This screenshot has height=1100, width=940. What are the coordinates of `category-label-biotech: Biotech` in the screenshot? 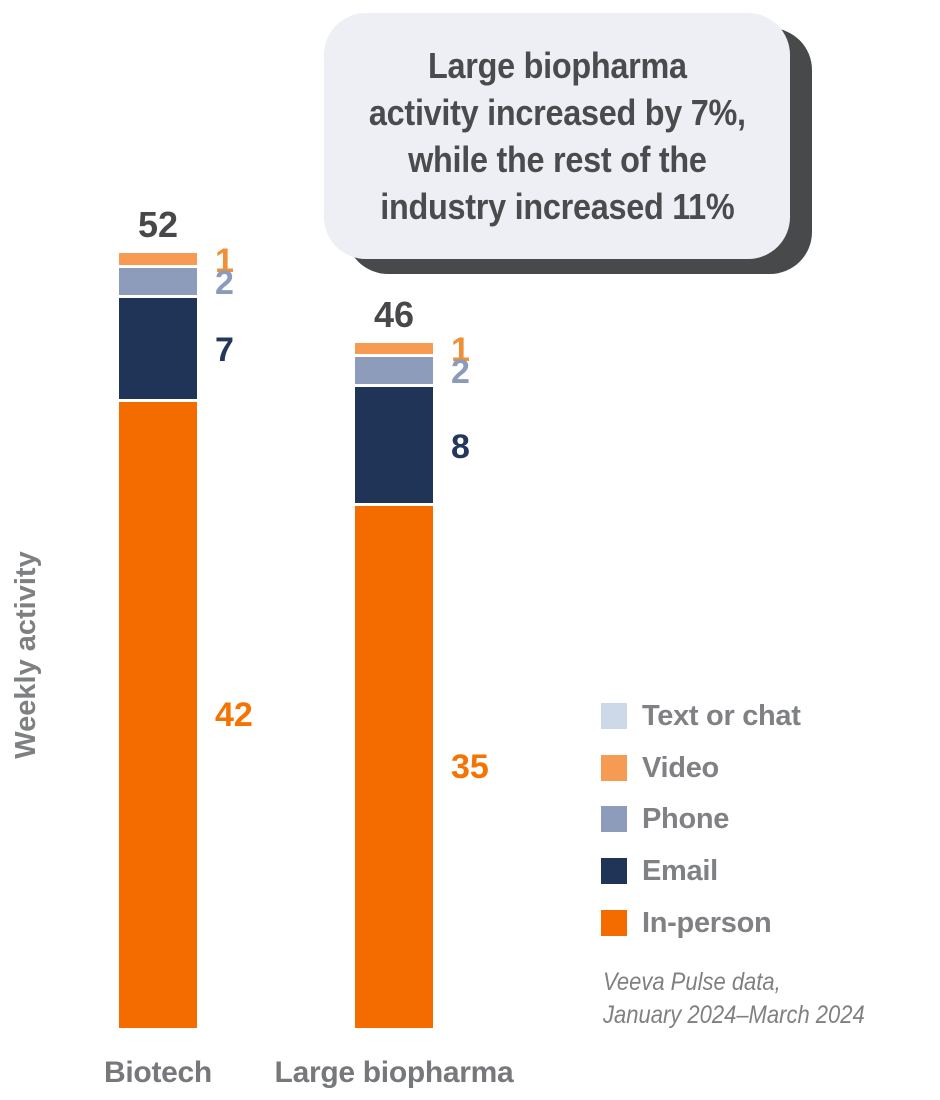 It's located at (158, 1072).